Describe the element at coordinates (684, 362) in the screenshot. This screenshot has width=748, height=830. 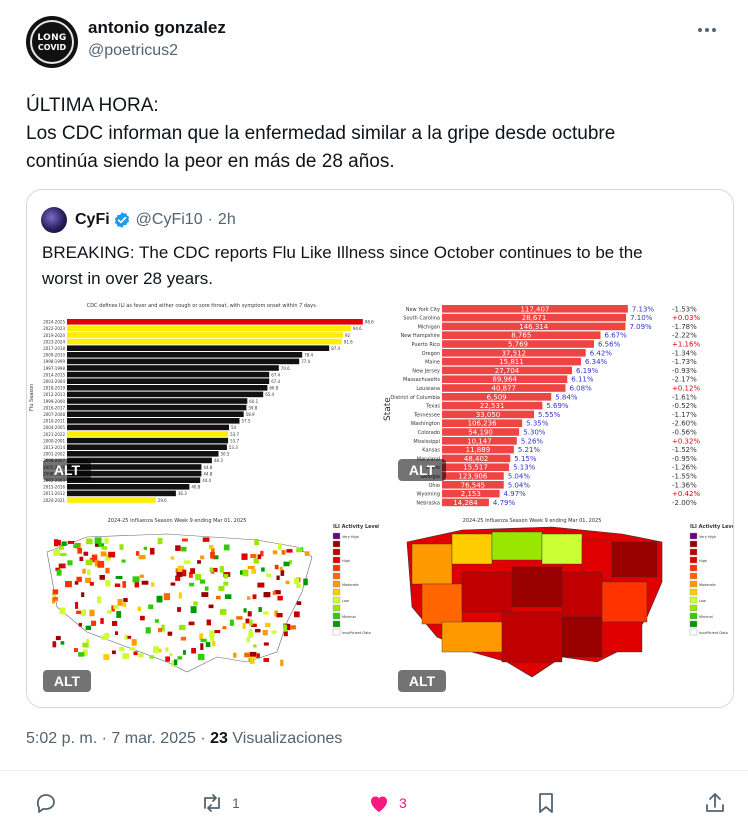
I see `state-change-label: -1.73%` at that location.